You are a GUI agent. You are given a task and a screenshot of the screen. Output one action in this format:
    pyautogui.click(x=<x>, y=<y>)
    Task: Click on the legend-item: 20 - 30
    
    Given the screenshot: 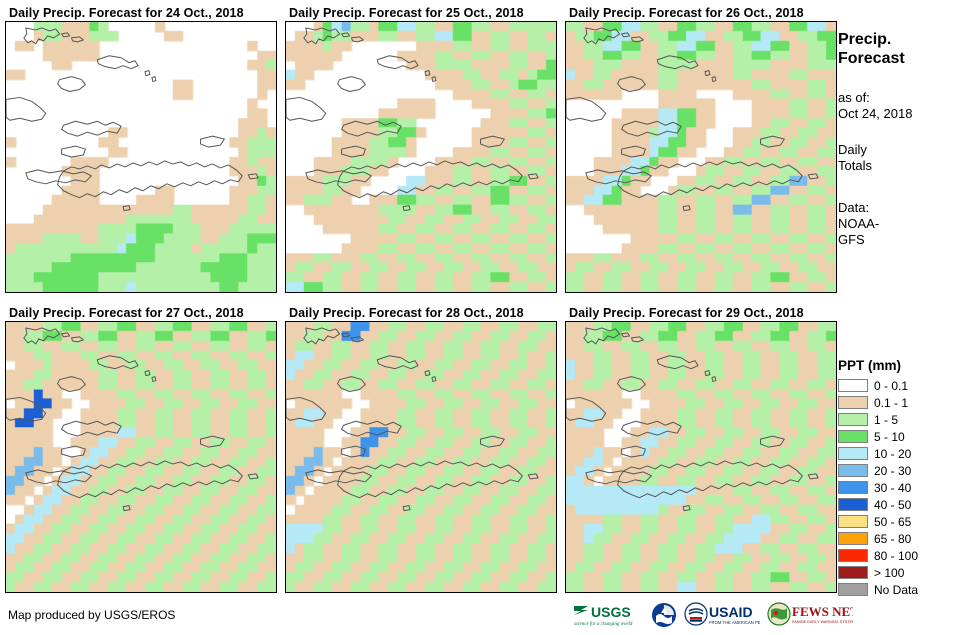 What is the action you would take?
    pyautogui.click(x=903, y=470)
    